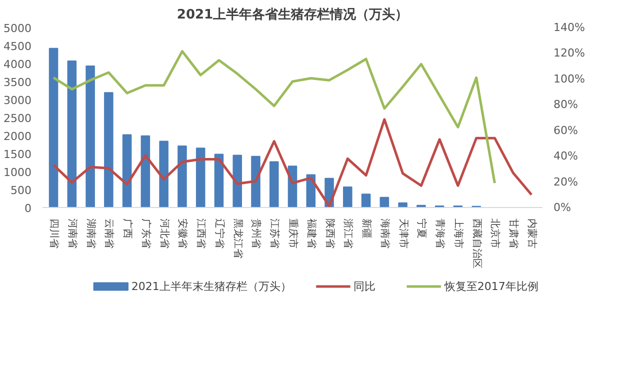 Image resolution: width=635 pixels, height=368 pixels. What do you see at coordinates (293, 233) in the screenshot?
I see `x-tick-label: 重庆市` at bounding box center [293, 233].